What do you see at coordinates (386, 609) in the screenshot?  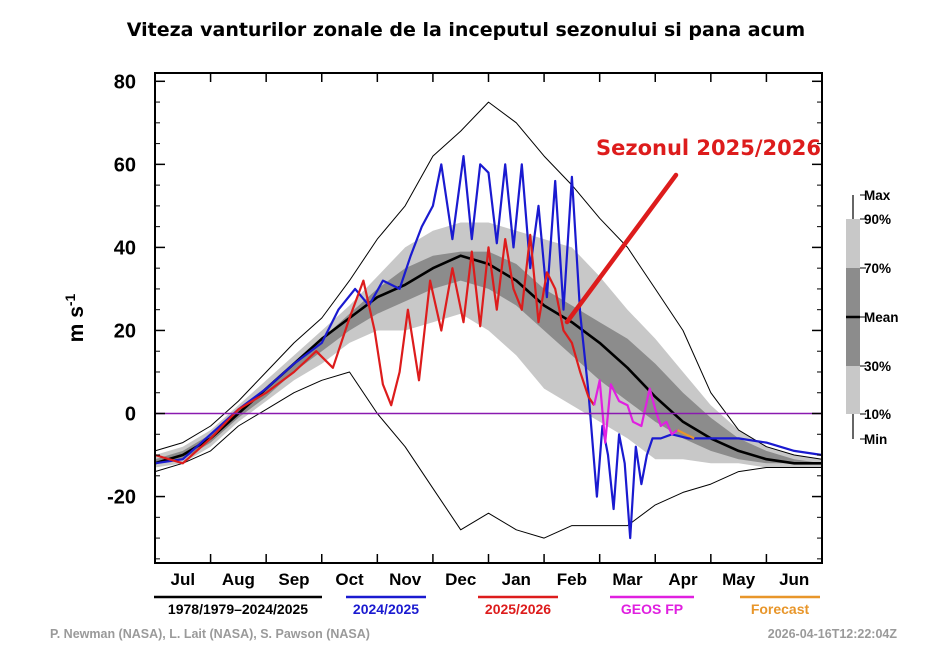 I see `legend-label-1: 2024/2025` at bounding box center [386, 609].